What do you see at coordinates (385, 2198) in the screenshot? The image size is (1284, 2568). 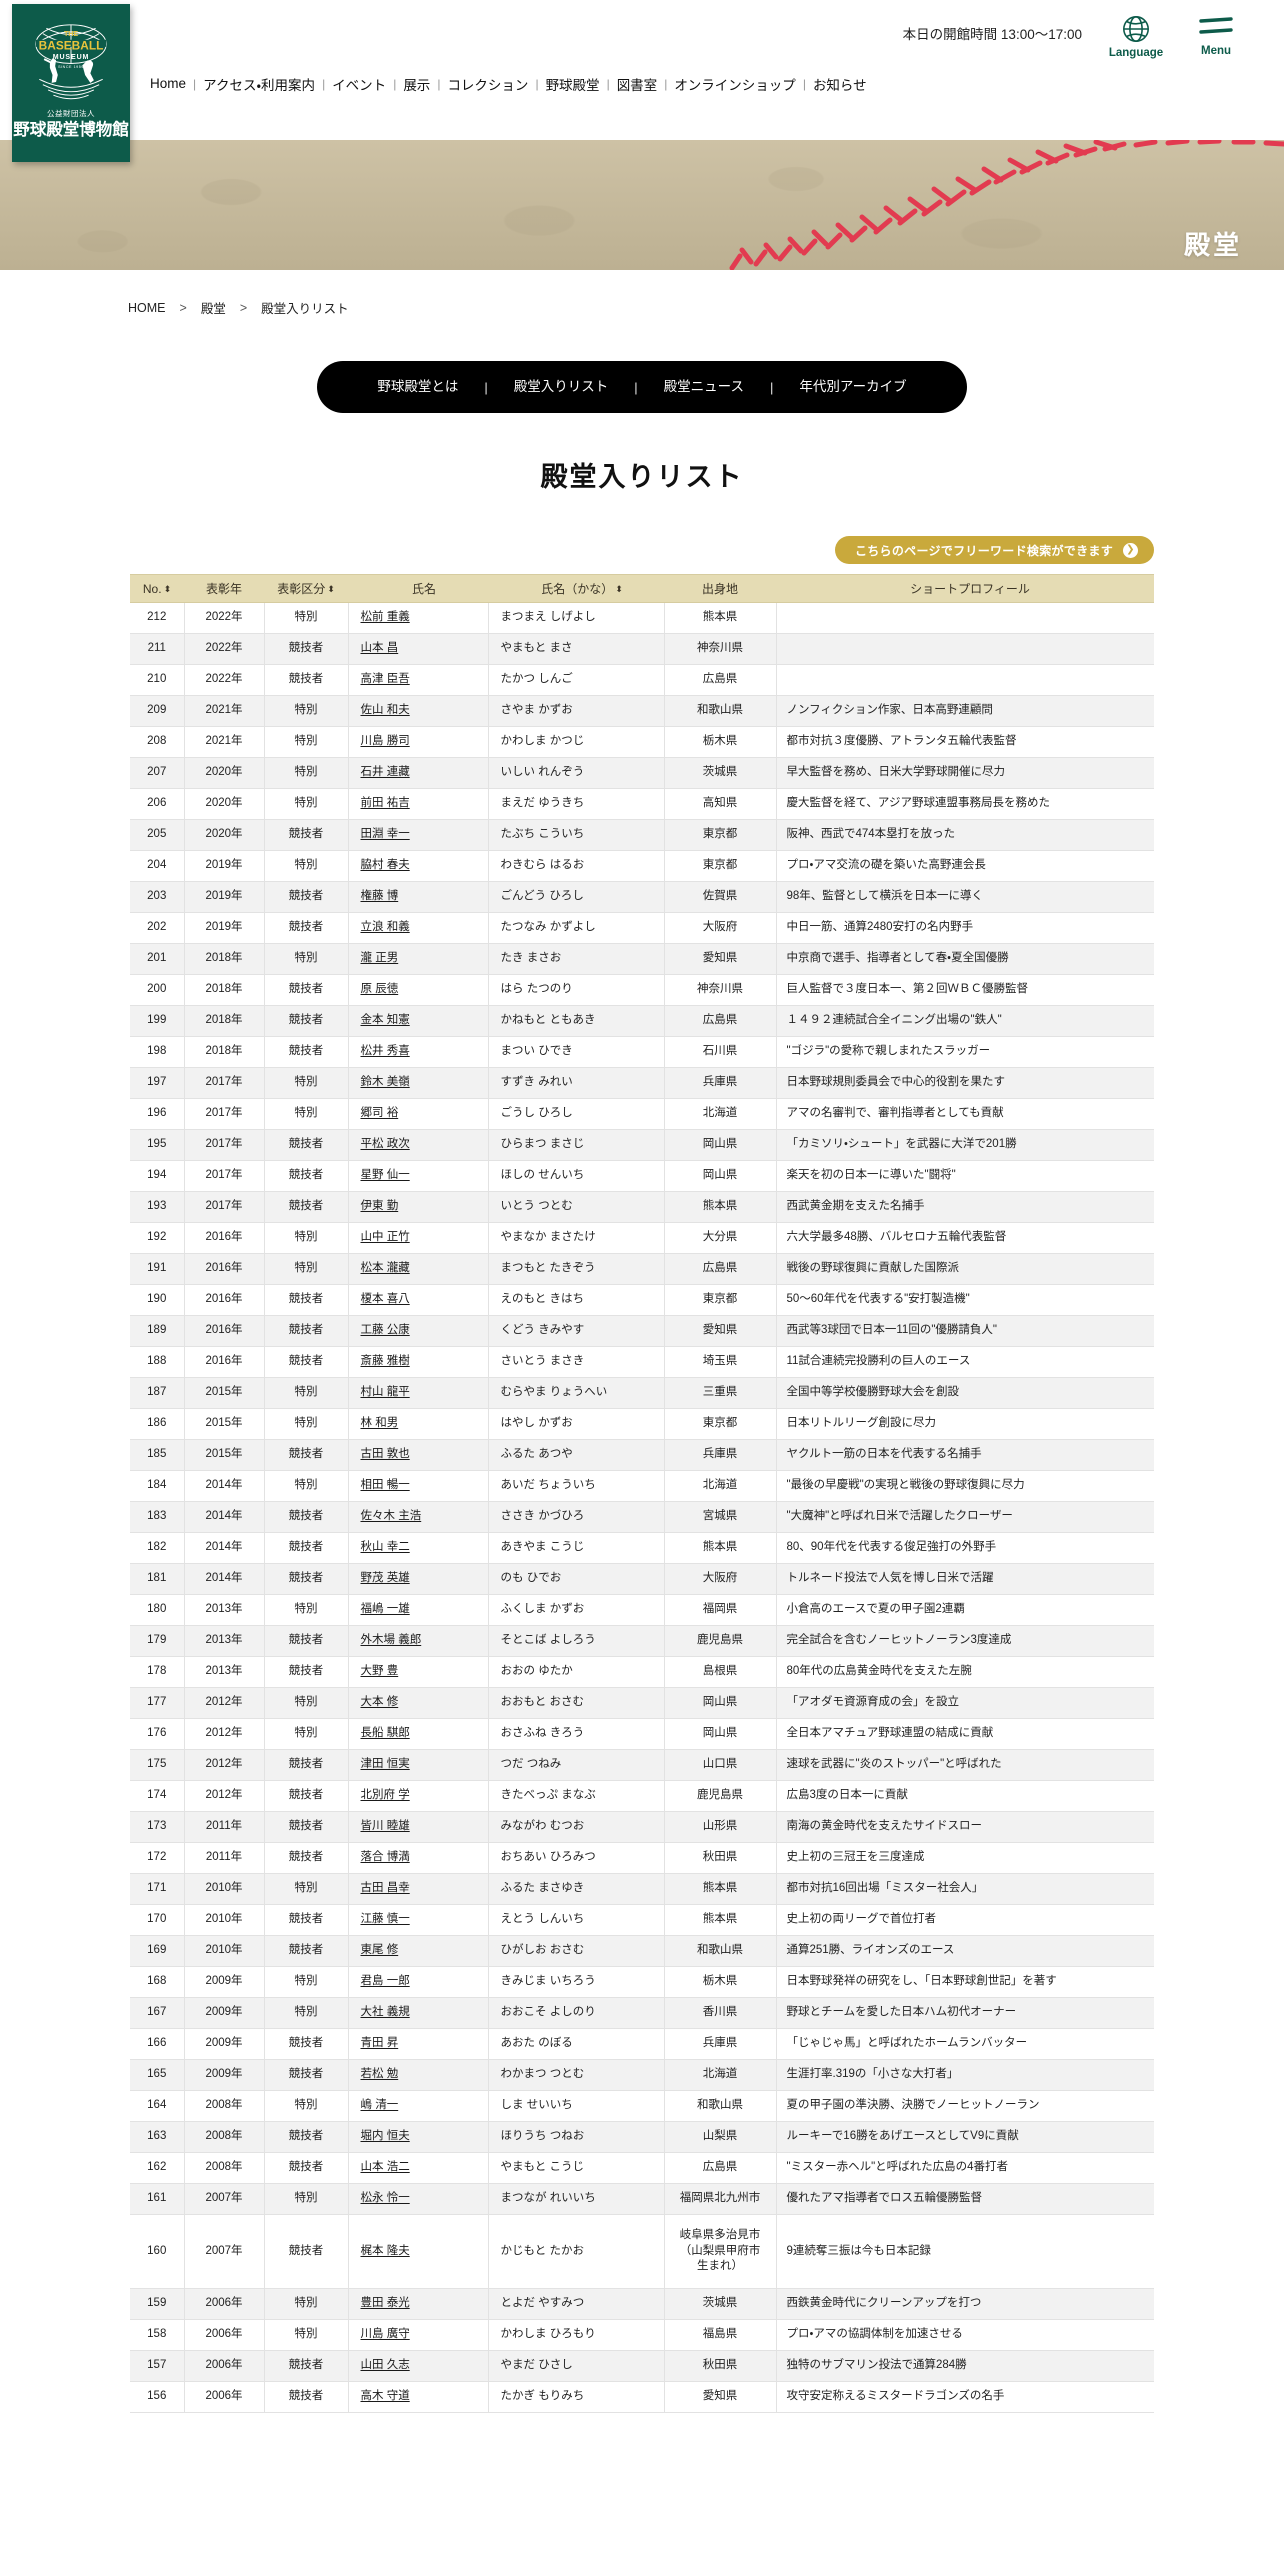 I see `inductee-name-link: 松永 怜一` at bounding box center [385, 2198].